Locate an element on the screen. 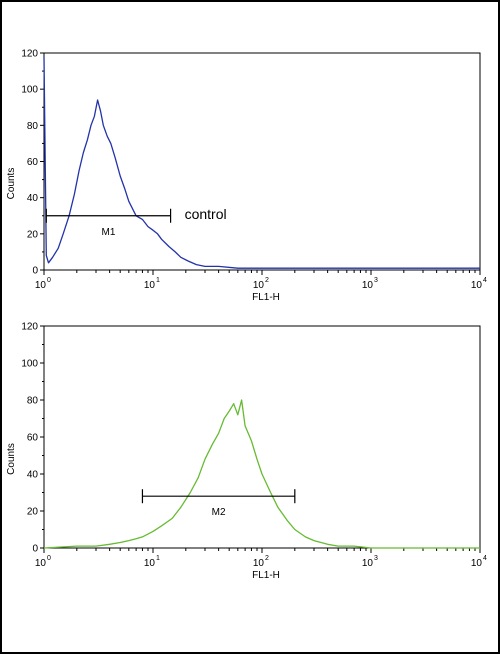  gate-marker-label: M1 is located at coordinates (108, 232).